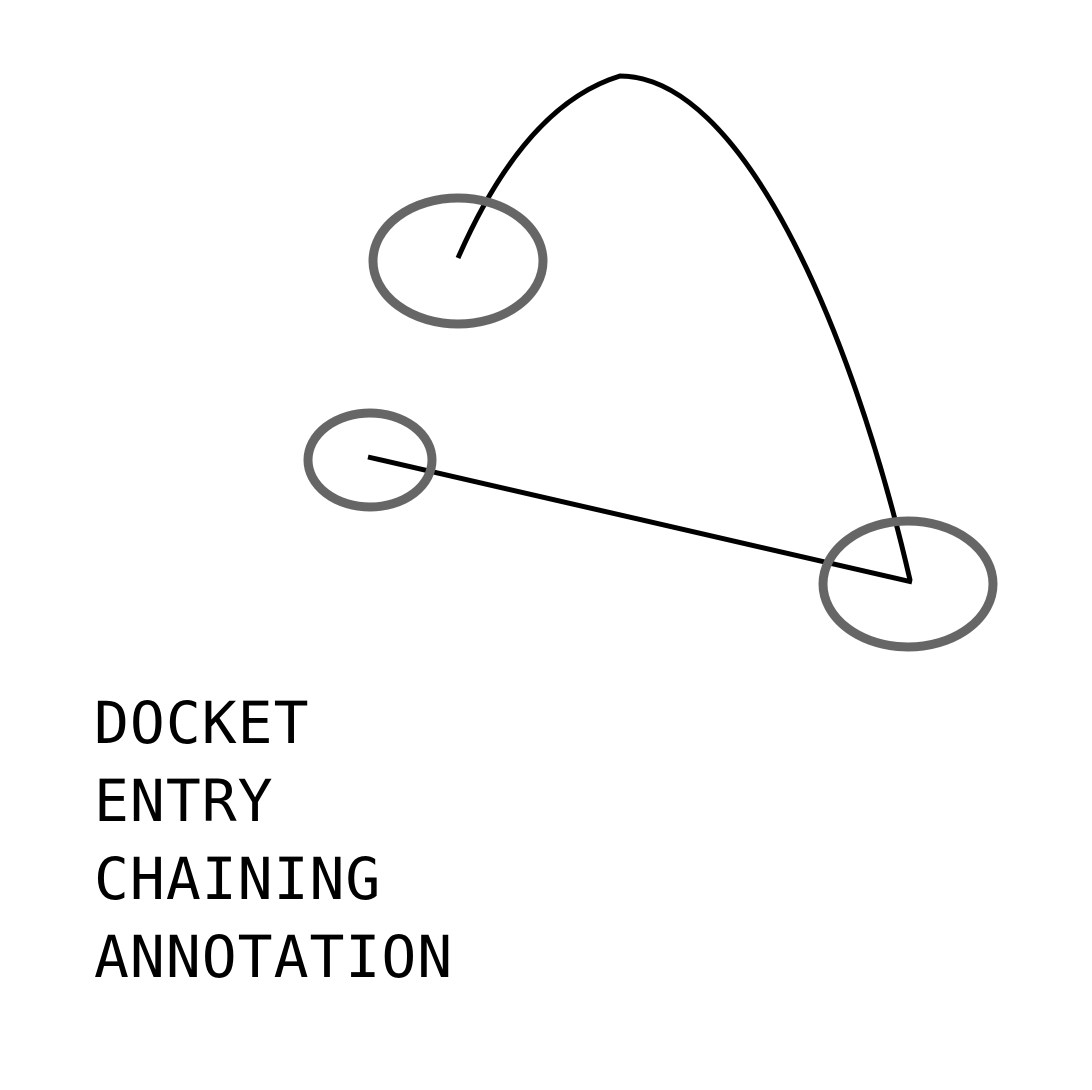  I want to click on node-ring-left, so click(370, 460).